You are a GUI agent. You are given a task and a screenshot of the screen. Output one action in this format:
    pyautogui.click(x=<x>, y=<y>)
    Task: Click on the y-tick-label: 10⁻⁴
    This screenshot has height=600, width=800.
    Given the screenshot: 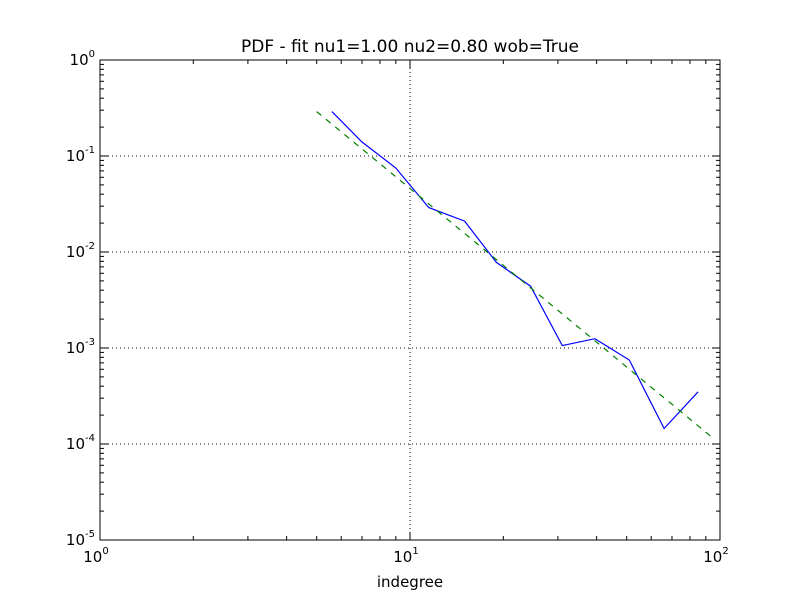 What is the action you would take?
    pyautogui.click(x=80, y=443)
    